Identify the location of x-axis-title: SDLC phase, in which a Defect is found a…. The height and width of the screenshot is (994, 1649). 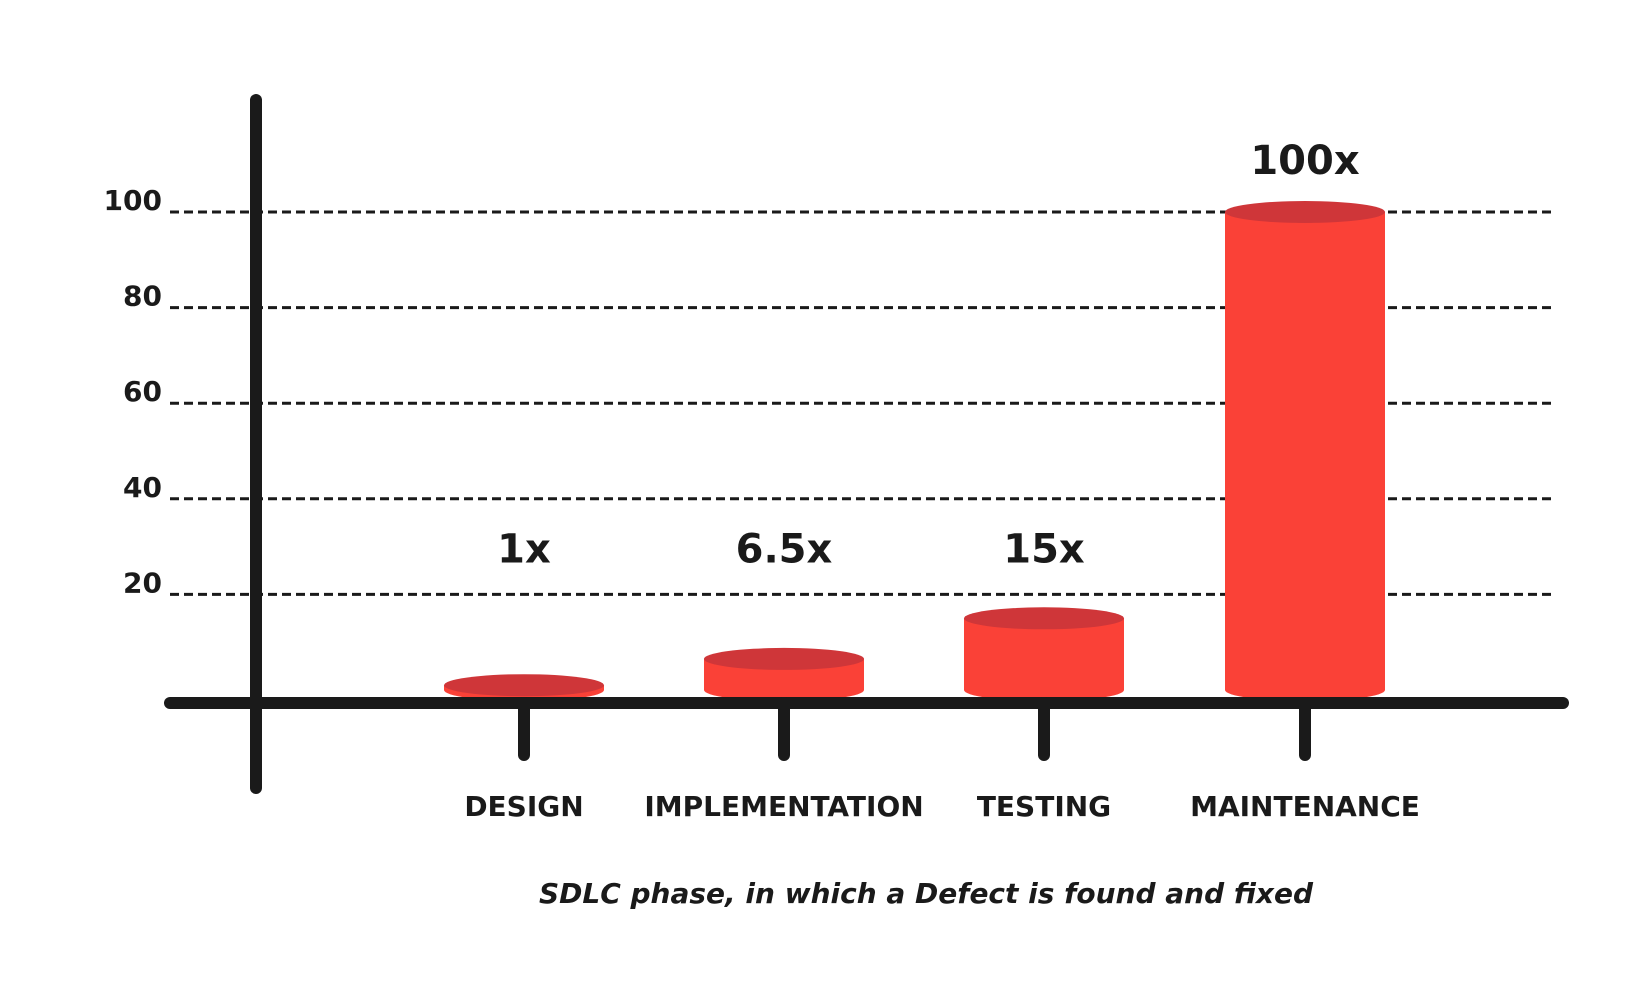
(926, 893).